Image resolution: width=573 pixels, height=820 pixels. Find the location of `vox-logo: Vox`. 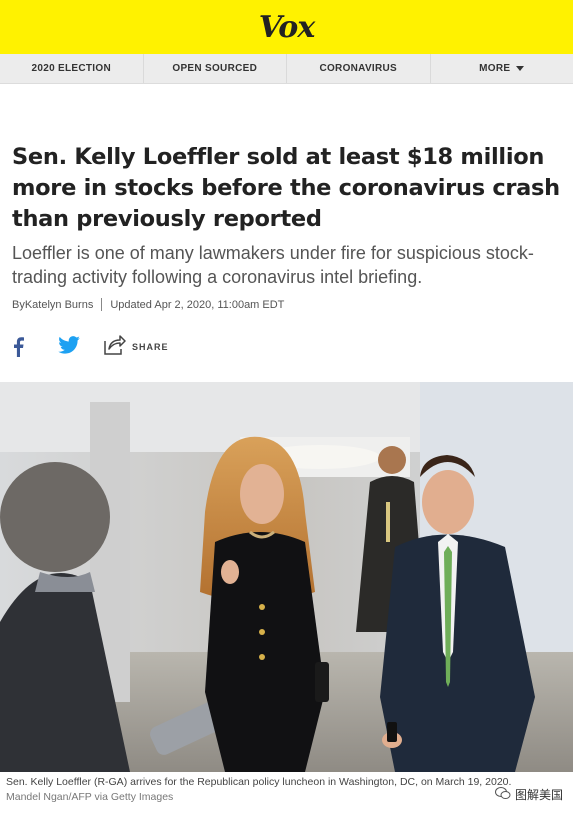

vox-logo: Vox is located at coordinates (286, 27).